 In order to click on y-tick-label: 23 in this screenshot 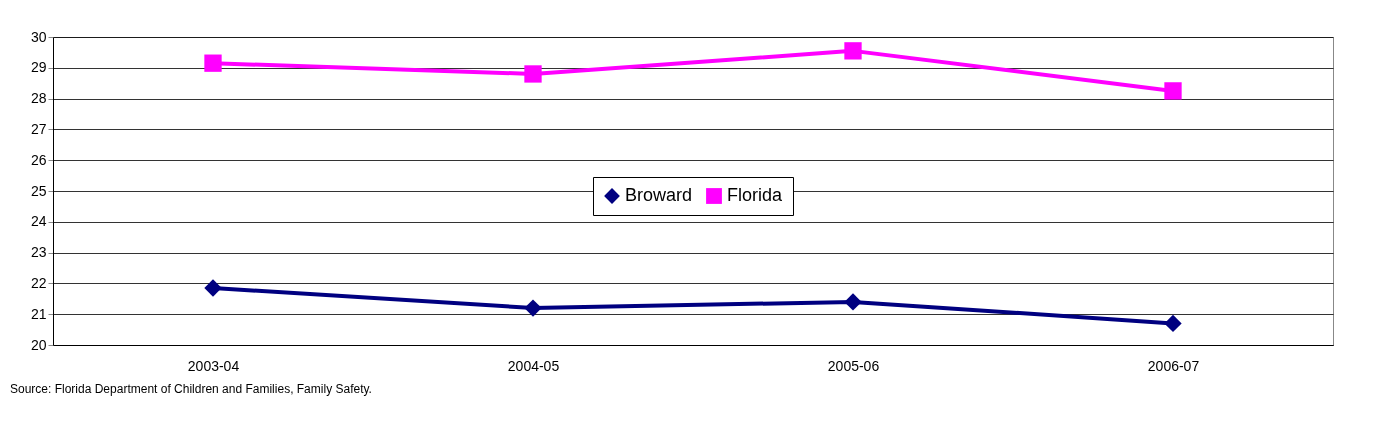, I will do `click(38, 252)`.